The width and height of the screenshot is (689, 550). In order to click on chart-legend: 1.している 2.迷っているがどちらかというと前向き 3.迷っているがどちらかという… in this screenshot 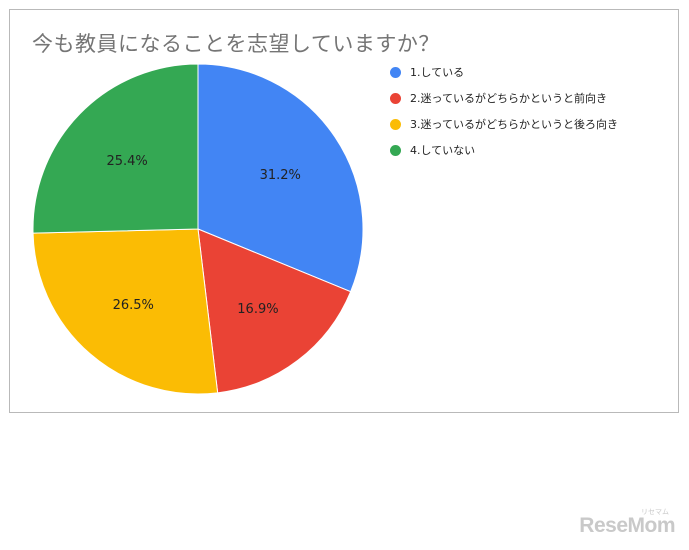, I will do `click(504, 116)`.